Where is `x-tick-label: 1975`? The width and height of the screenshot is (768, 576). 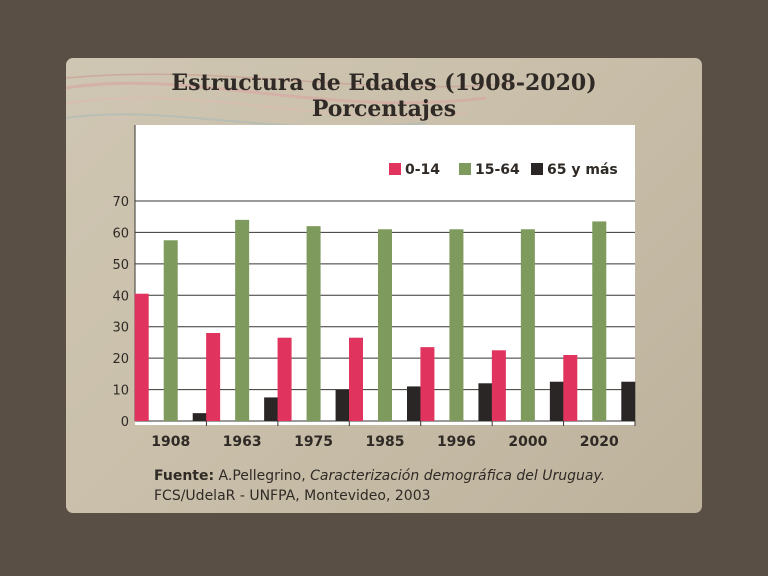
x-tick-label: 1975 is located at coordinates (313, 442).